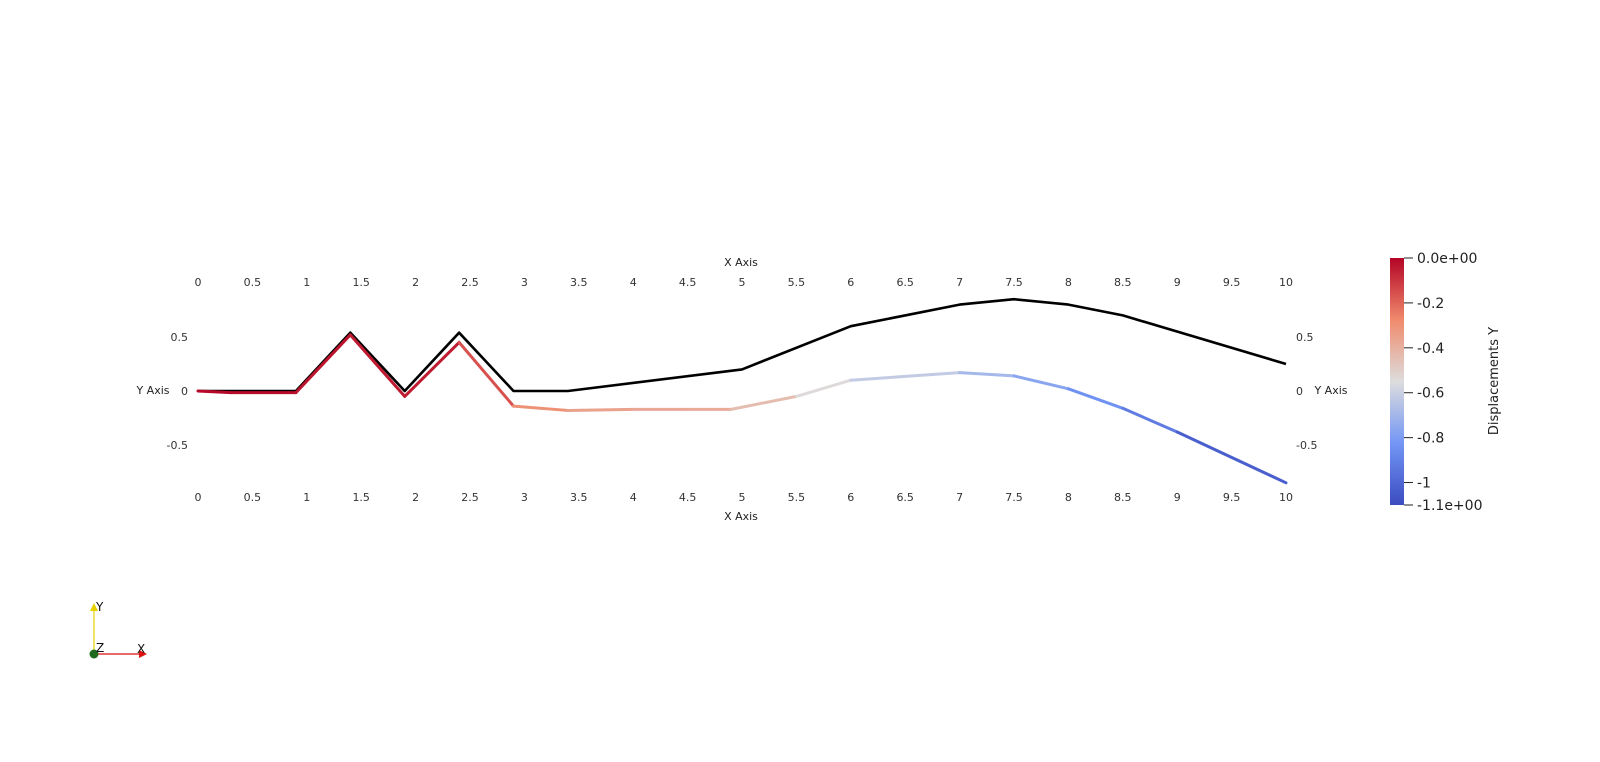  What do you see at coordinates (361, 497) in the screenshot?
I see `bottom-x-tick-label: 1.5` at bounding box center [361, 497].